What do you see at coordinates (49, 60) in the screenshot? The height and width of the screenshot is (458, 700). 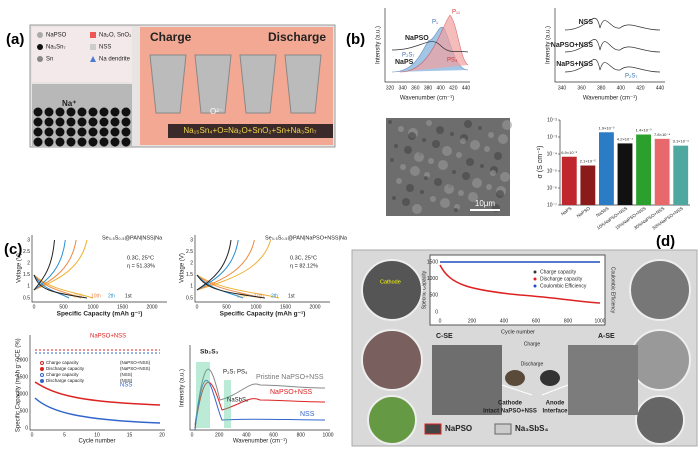 I see `label: Sn` at bounding box center [49, 60].